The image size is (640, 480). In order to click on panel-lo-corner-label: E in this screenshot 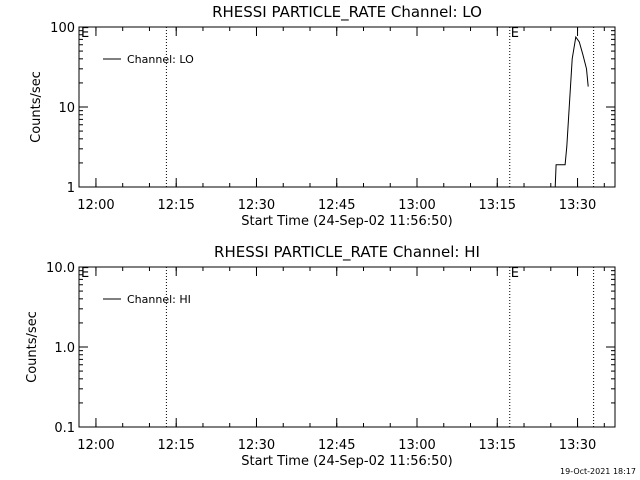, I will do `click(85, 33)`.